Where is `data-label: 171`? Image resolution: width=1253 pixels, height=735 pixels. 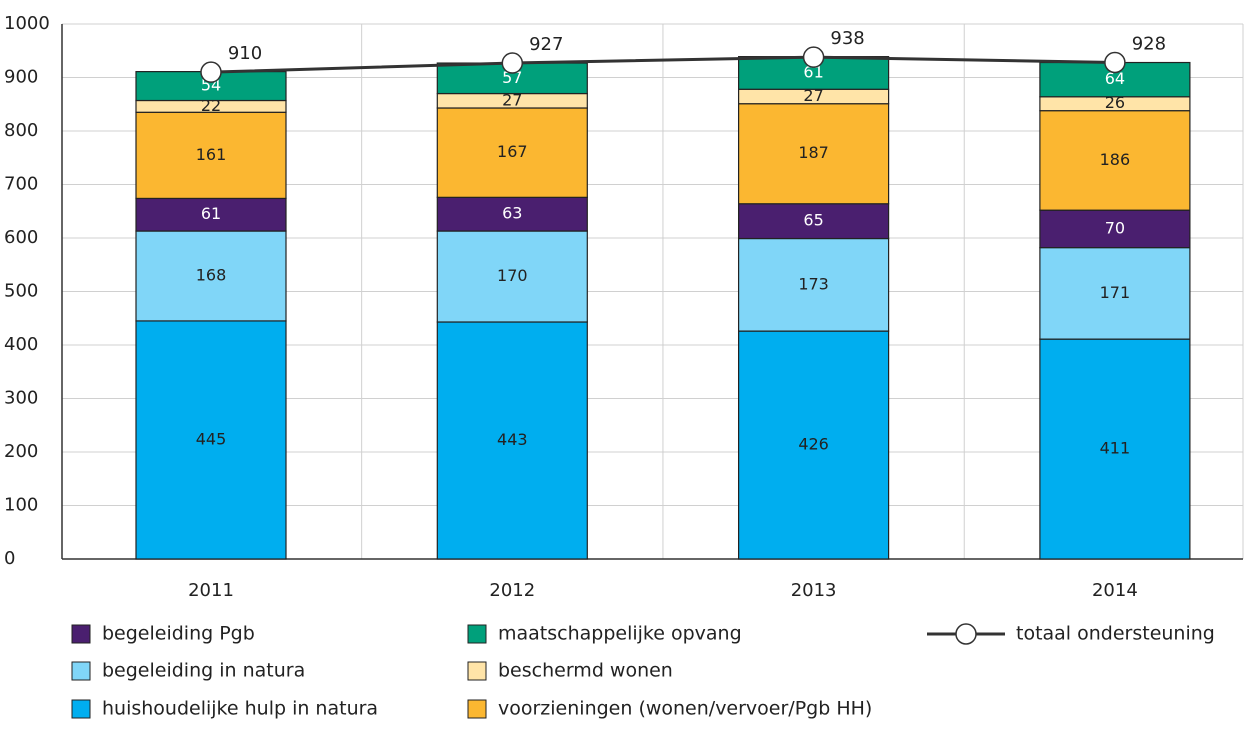
data-label: 171 is located at coordinates (1115, 292).